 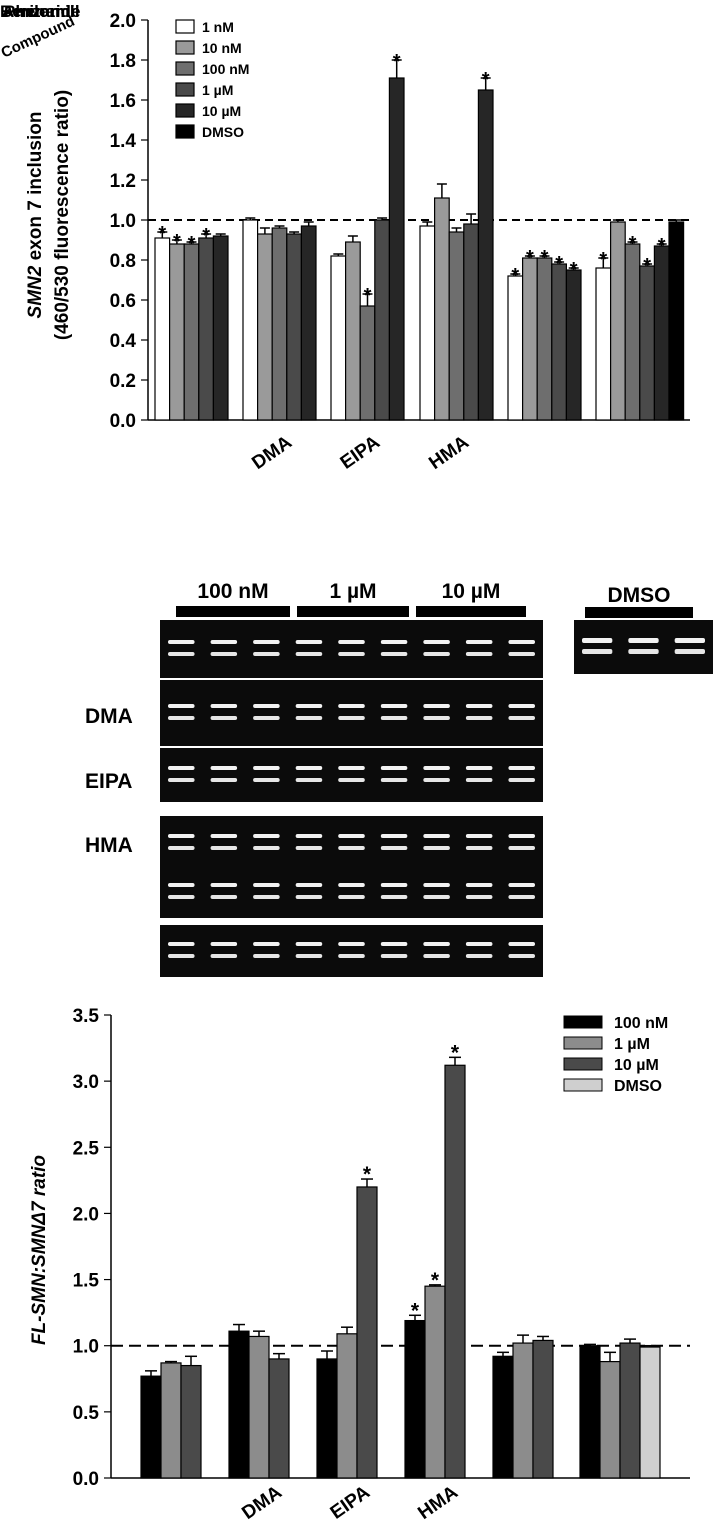 What do you see at coordinates (233, 591) in the screenshot?
I see `gel-header-100nm: 100 nM` at bounding box center [233, 591].